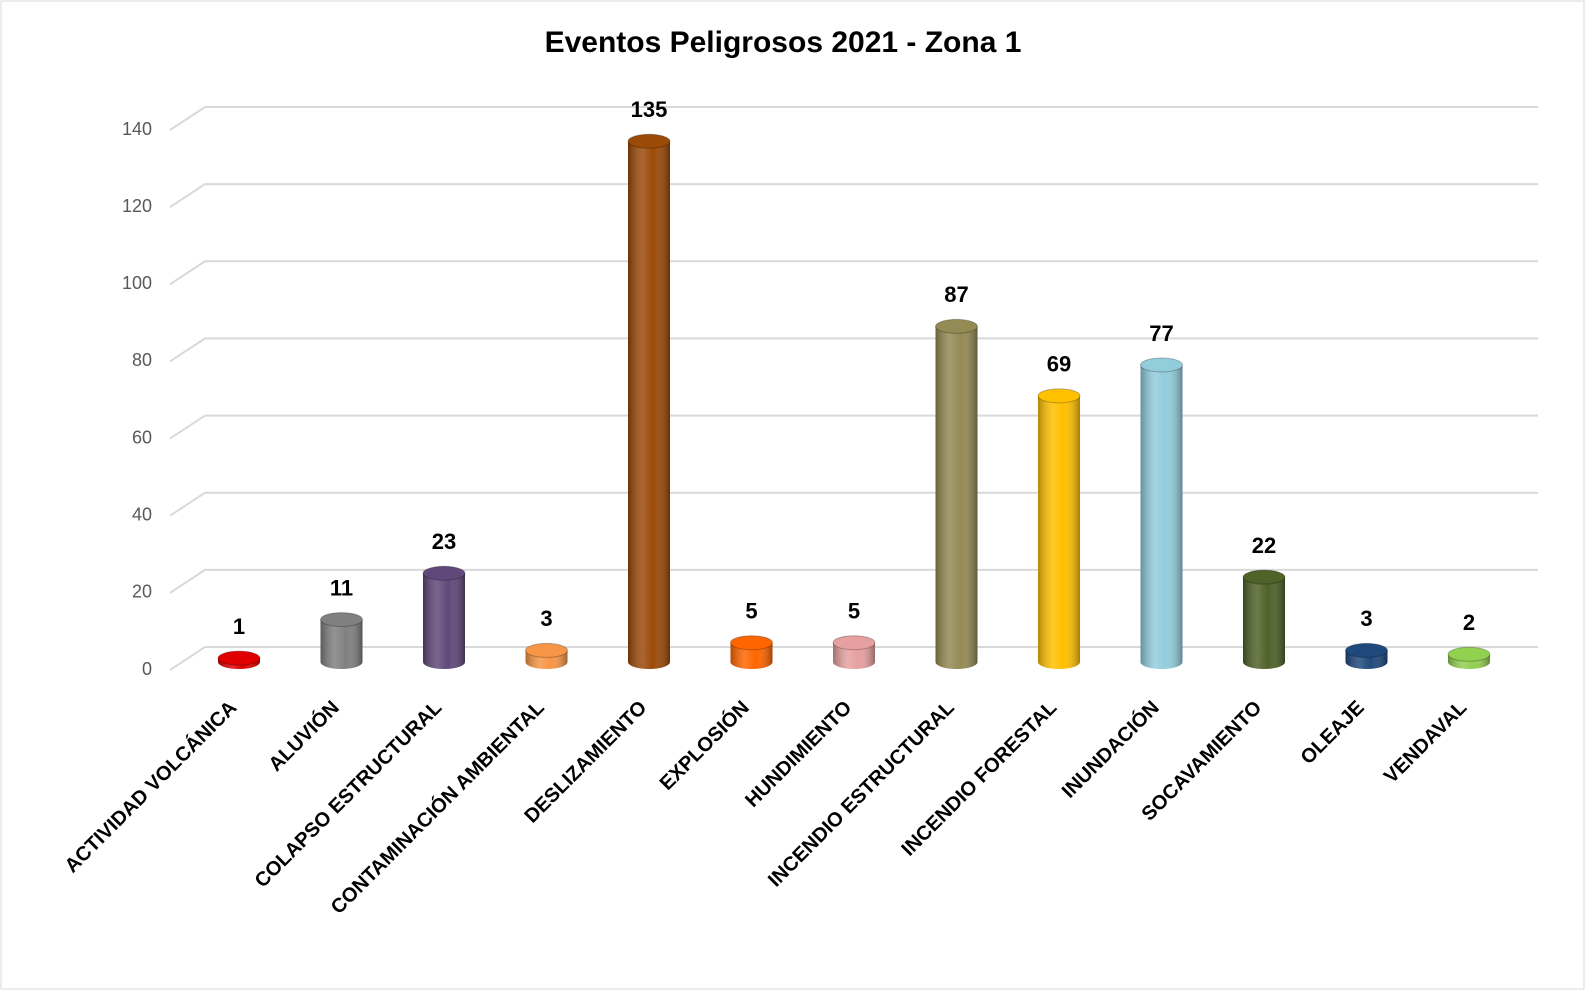  What do you see at coordinates (783, 42) in the screenshot?
I see `chart-title: Eventos Peligrosos 2021 - Zona 1` at bounding box center [783, 42].